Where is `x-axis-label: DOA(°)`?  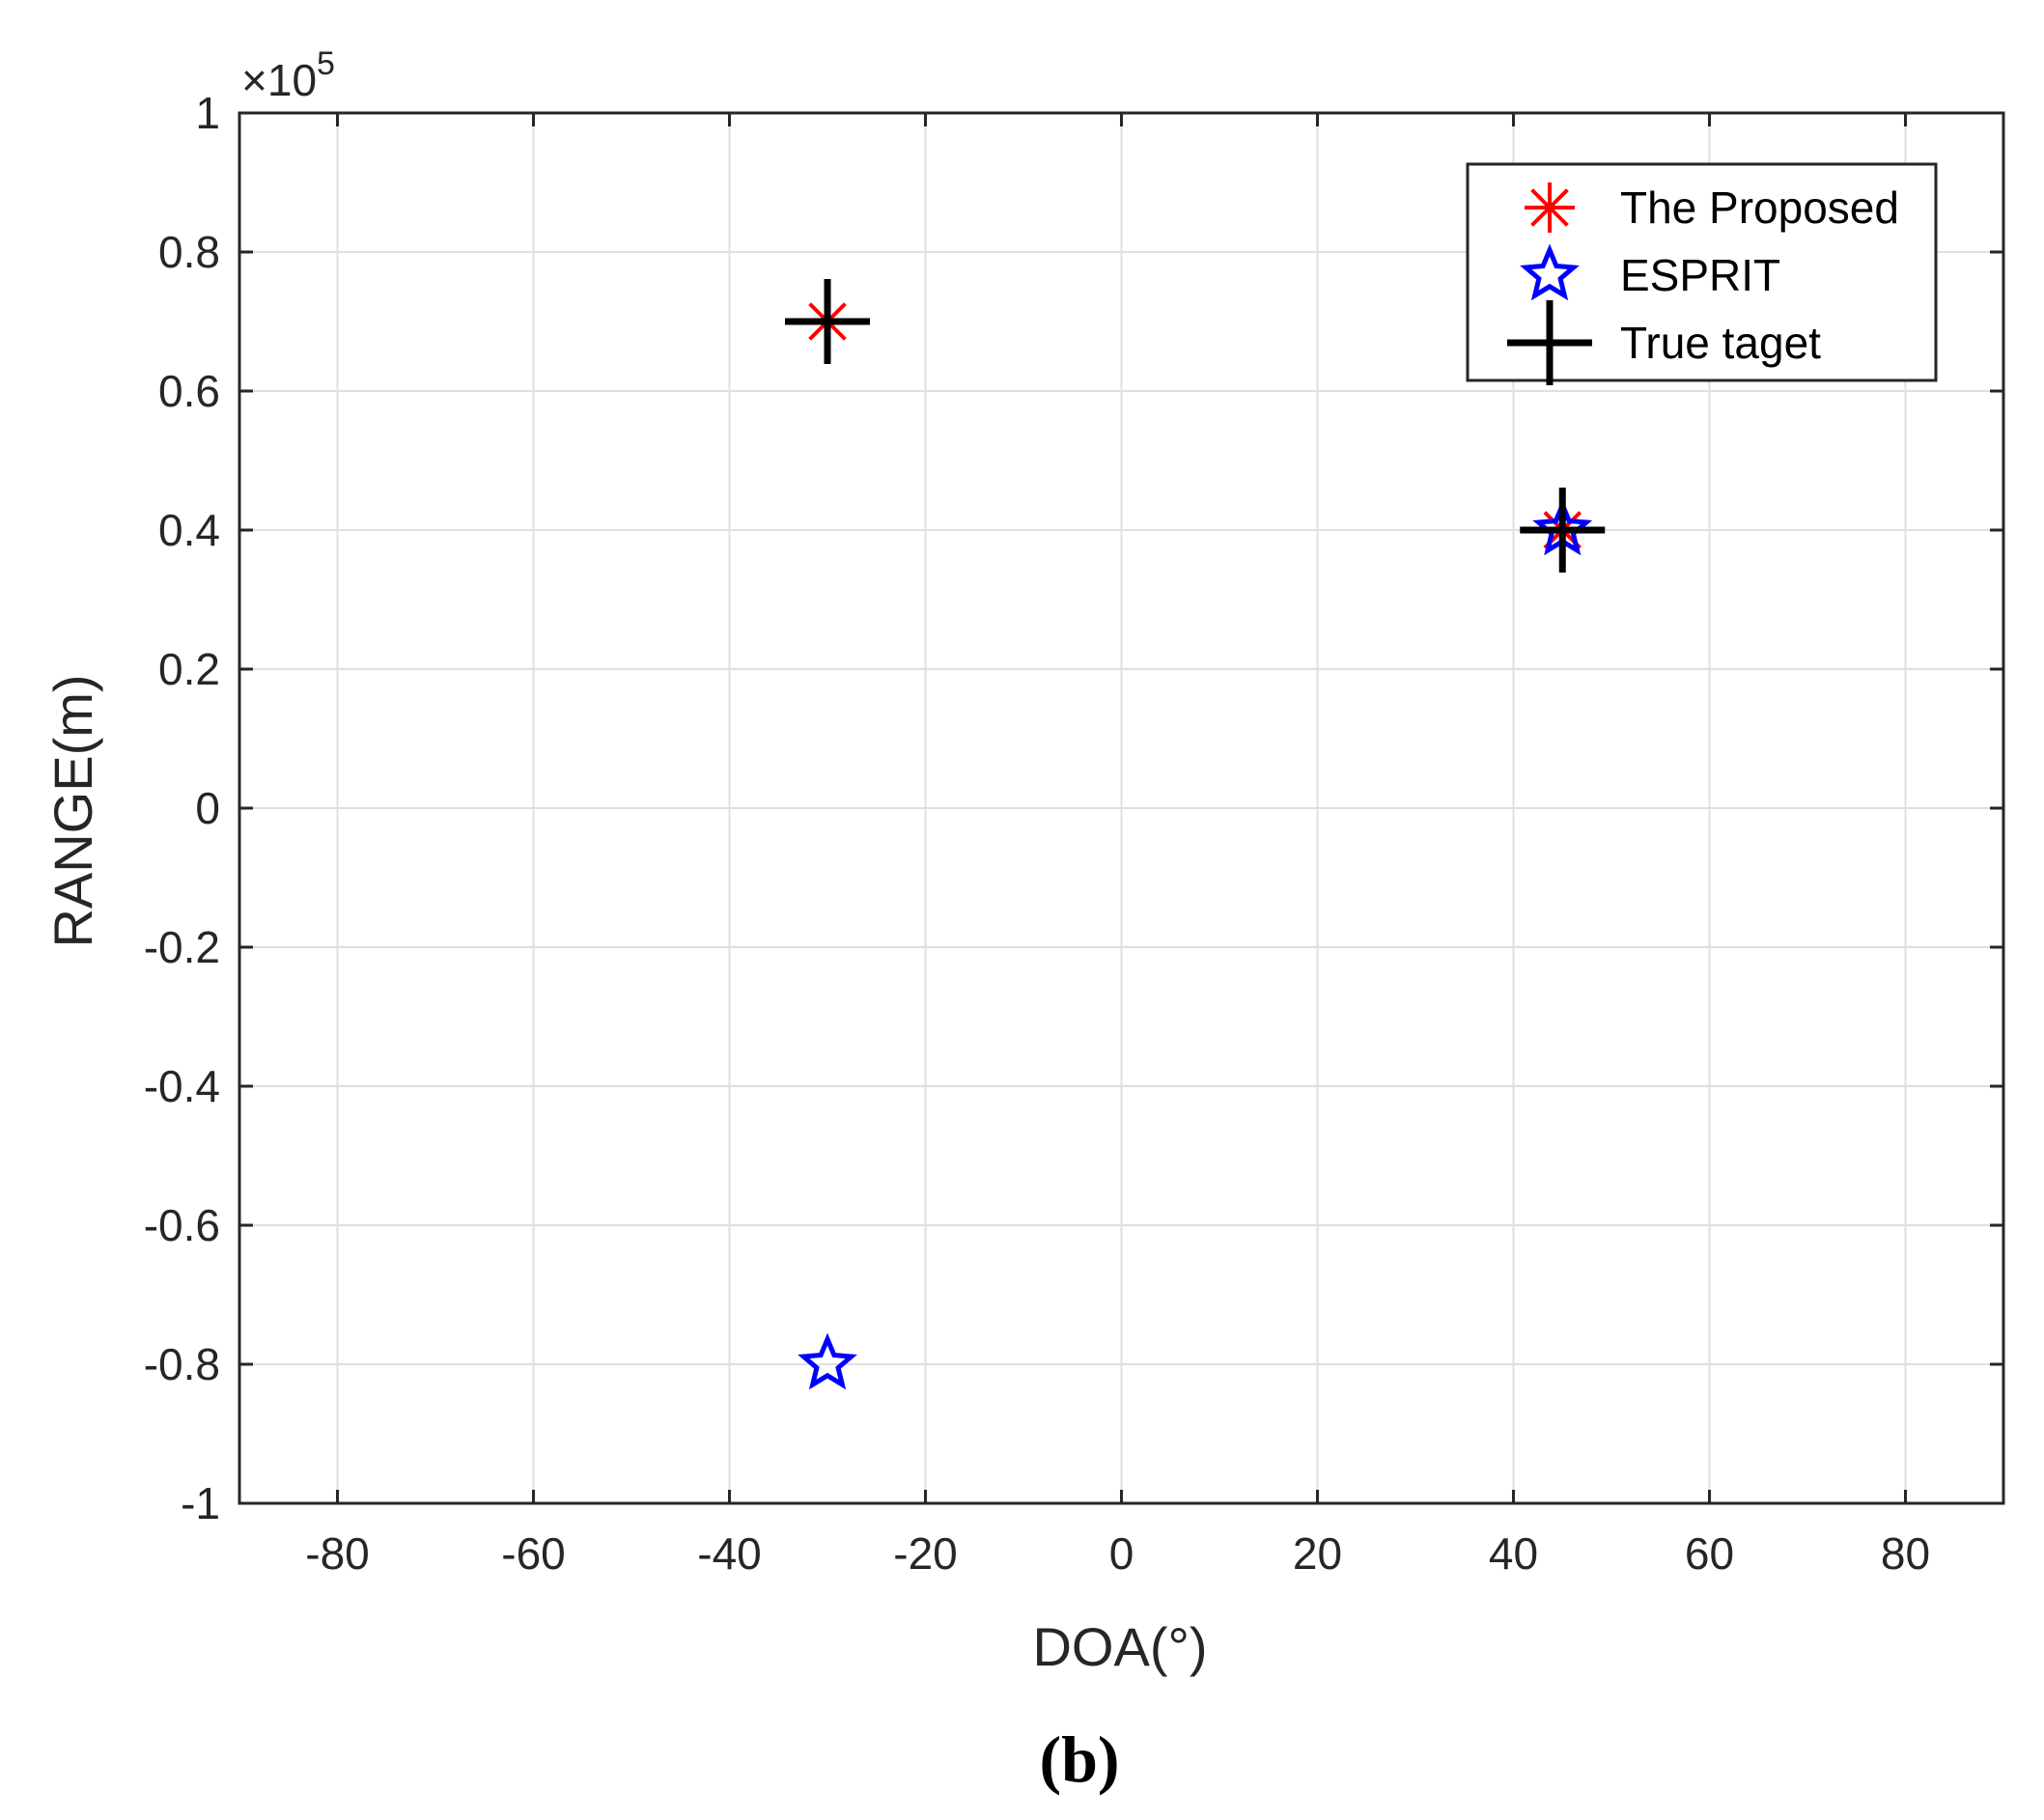 x-axis-label: DOA(°) is located at coordinates (1119, 1647).